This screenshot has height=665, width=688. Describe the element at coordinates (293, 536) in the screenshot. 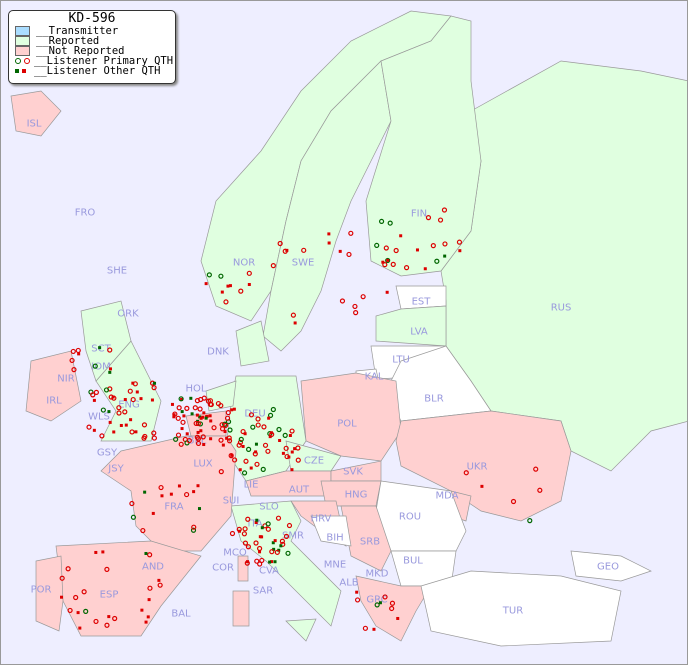

I see `country-label-smr: SMR` at that location.